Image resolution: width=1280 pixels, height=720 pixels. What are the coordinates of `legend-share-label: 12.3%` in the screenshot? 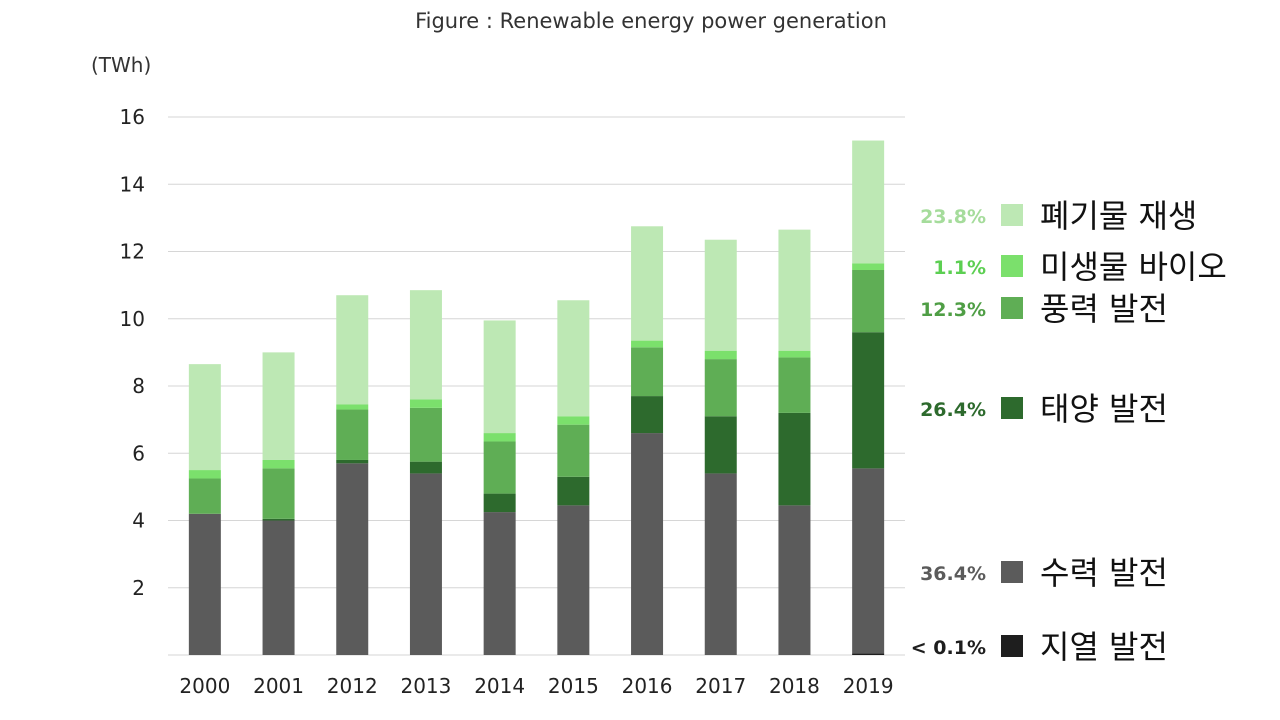 It's located at (953, 310).